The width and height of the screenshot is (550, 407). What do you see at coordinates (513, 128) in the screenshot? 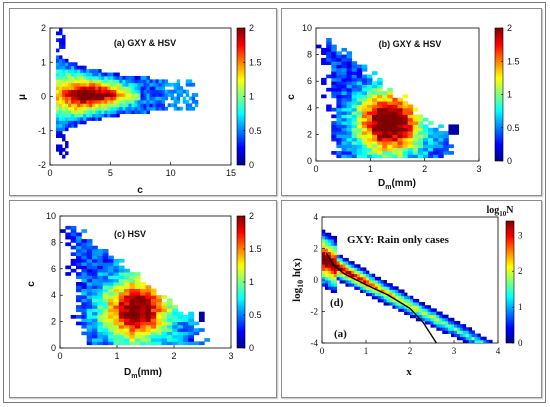
I see `colorbar-tick-label-b: 0.5` at bounding box center [513, 128].